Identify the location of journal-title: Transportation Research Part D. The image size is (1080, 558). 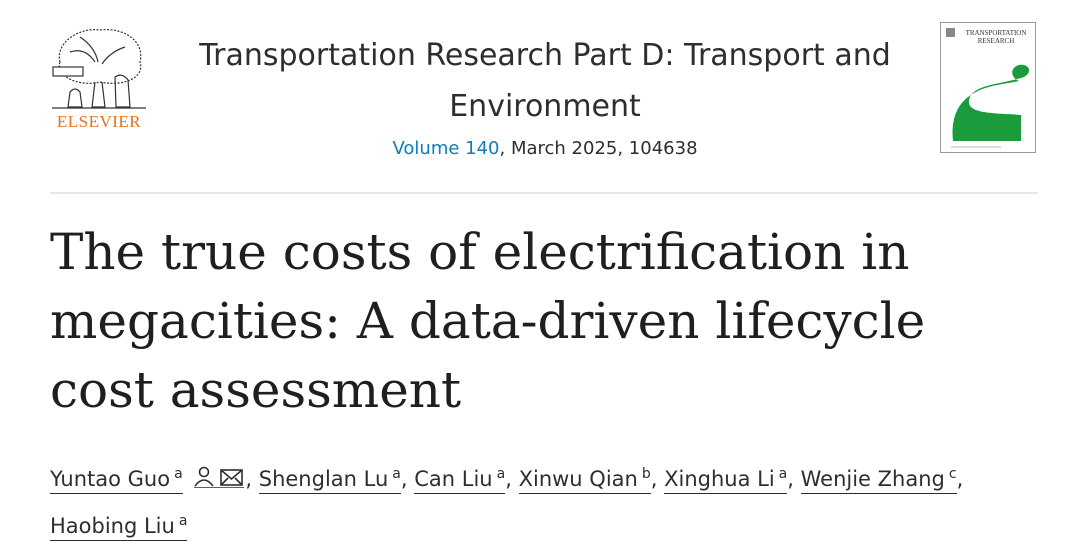
(545, 81).